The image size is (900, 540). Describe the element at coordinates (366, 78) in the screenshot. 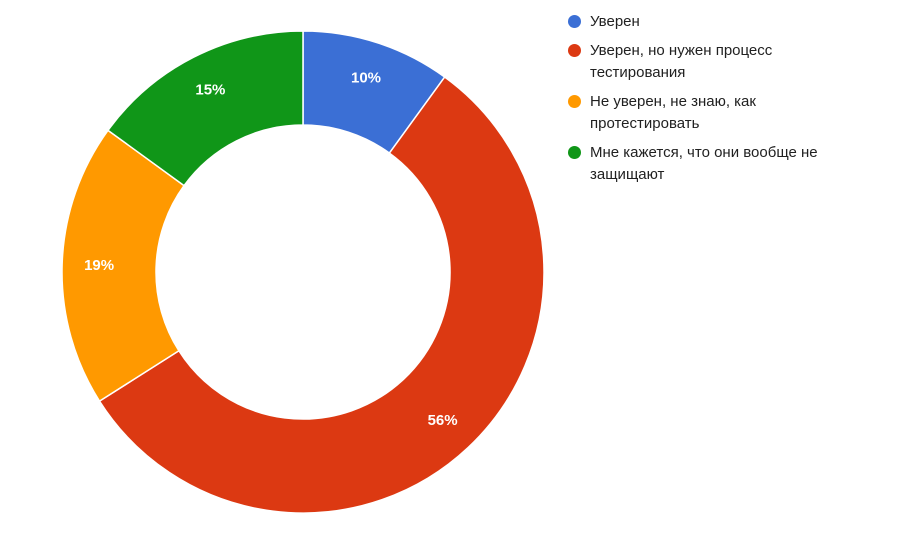

I see `slice-percent-label: 10%` at that location.